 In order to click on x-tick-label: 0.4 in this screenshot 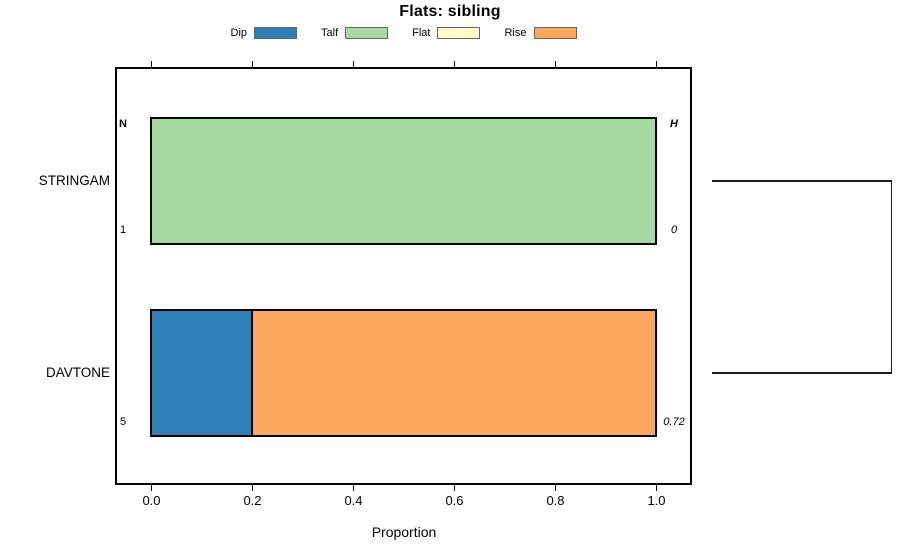, I will do `click(353, 500)`.